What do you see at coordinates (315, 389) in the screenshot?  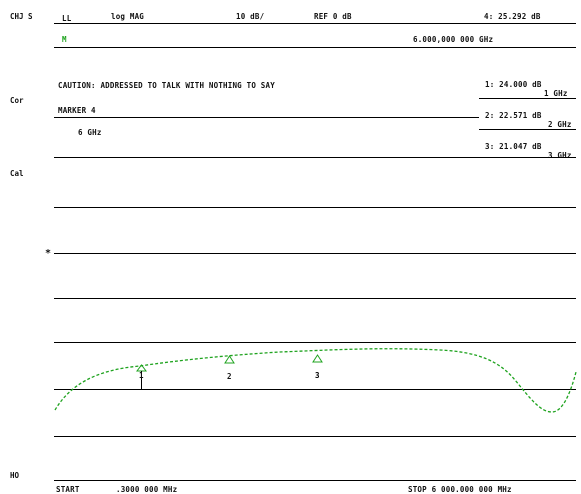 I see `graticule-reference-line` at bounding box center [315, 389].